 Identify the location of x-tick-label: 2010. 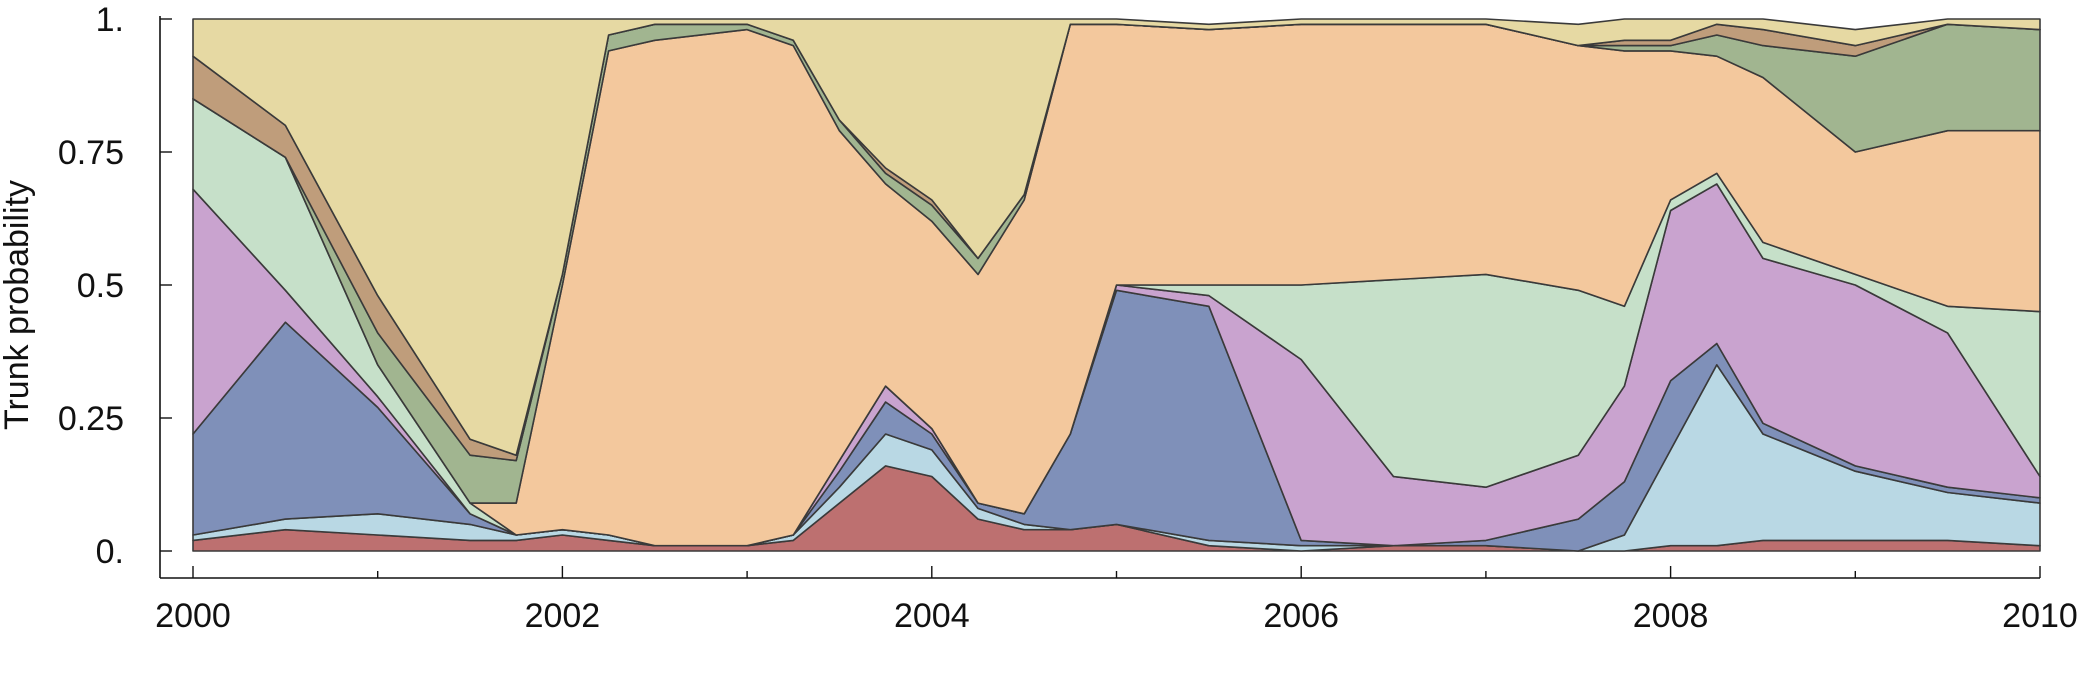
(2040, 616).